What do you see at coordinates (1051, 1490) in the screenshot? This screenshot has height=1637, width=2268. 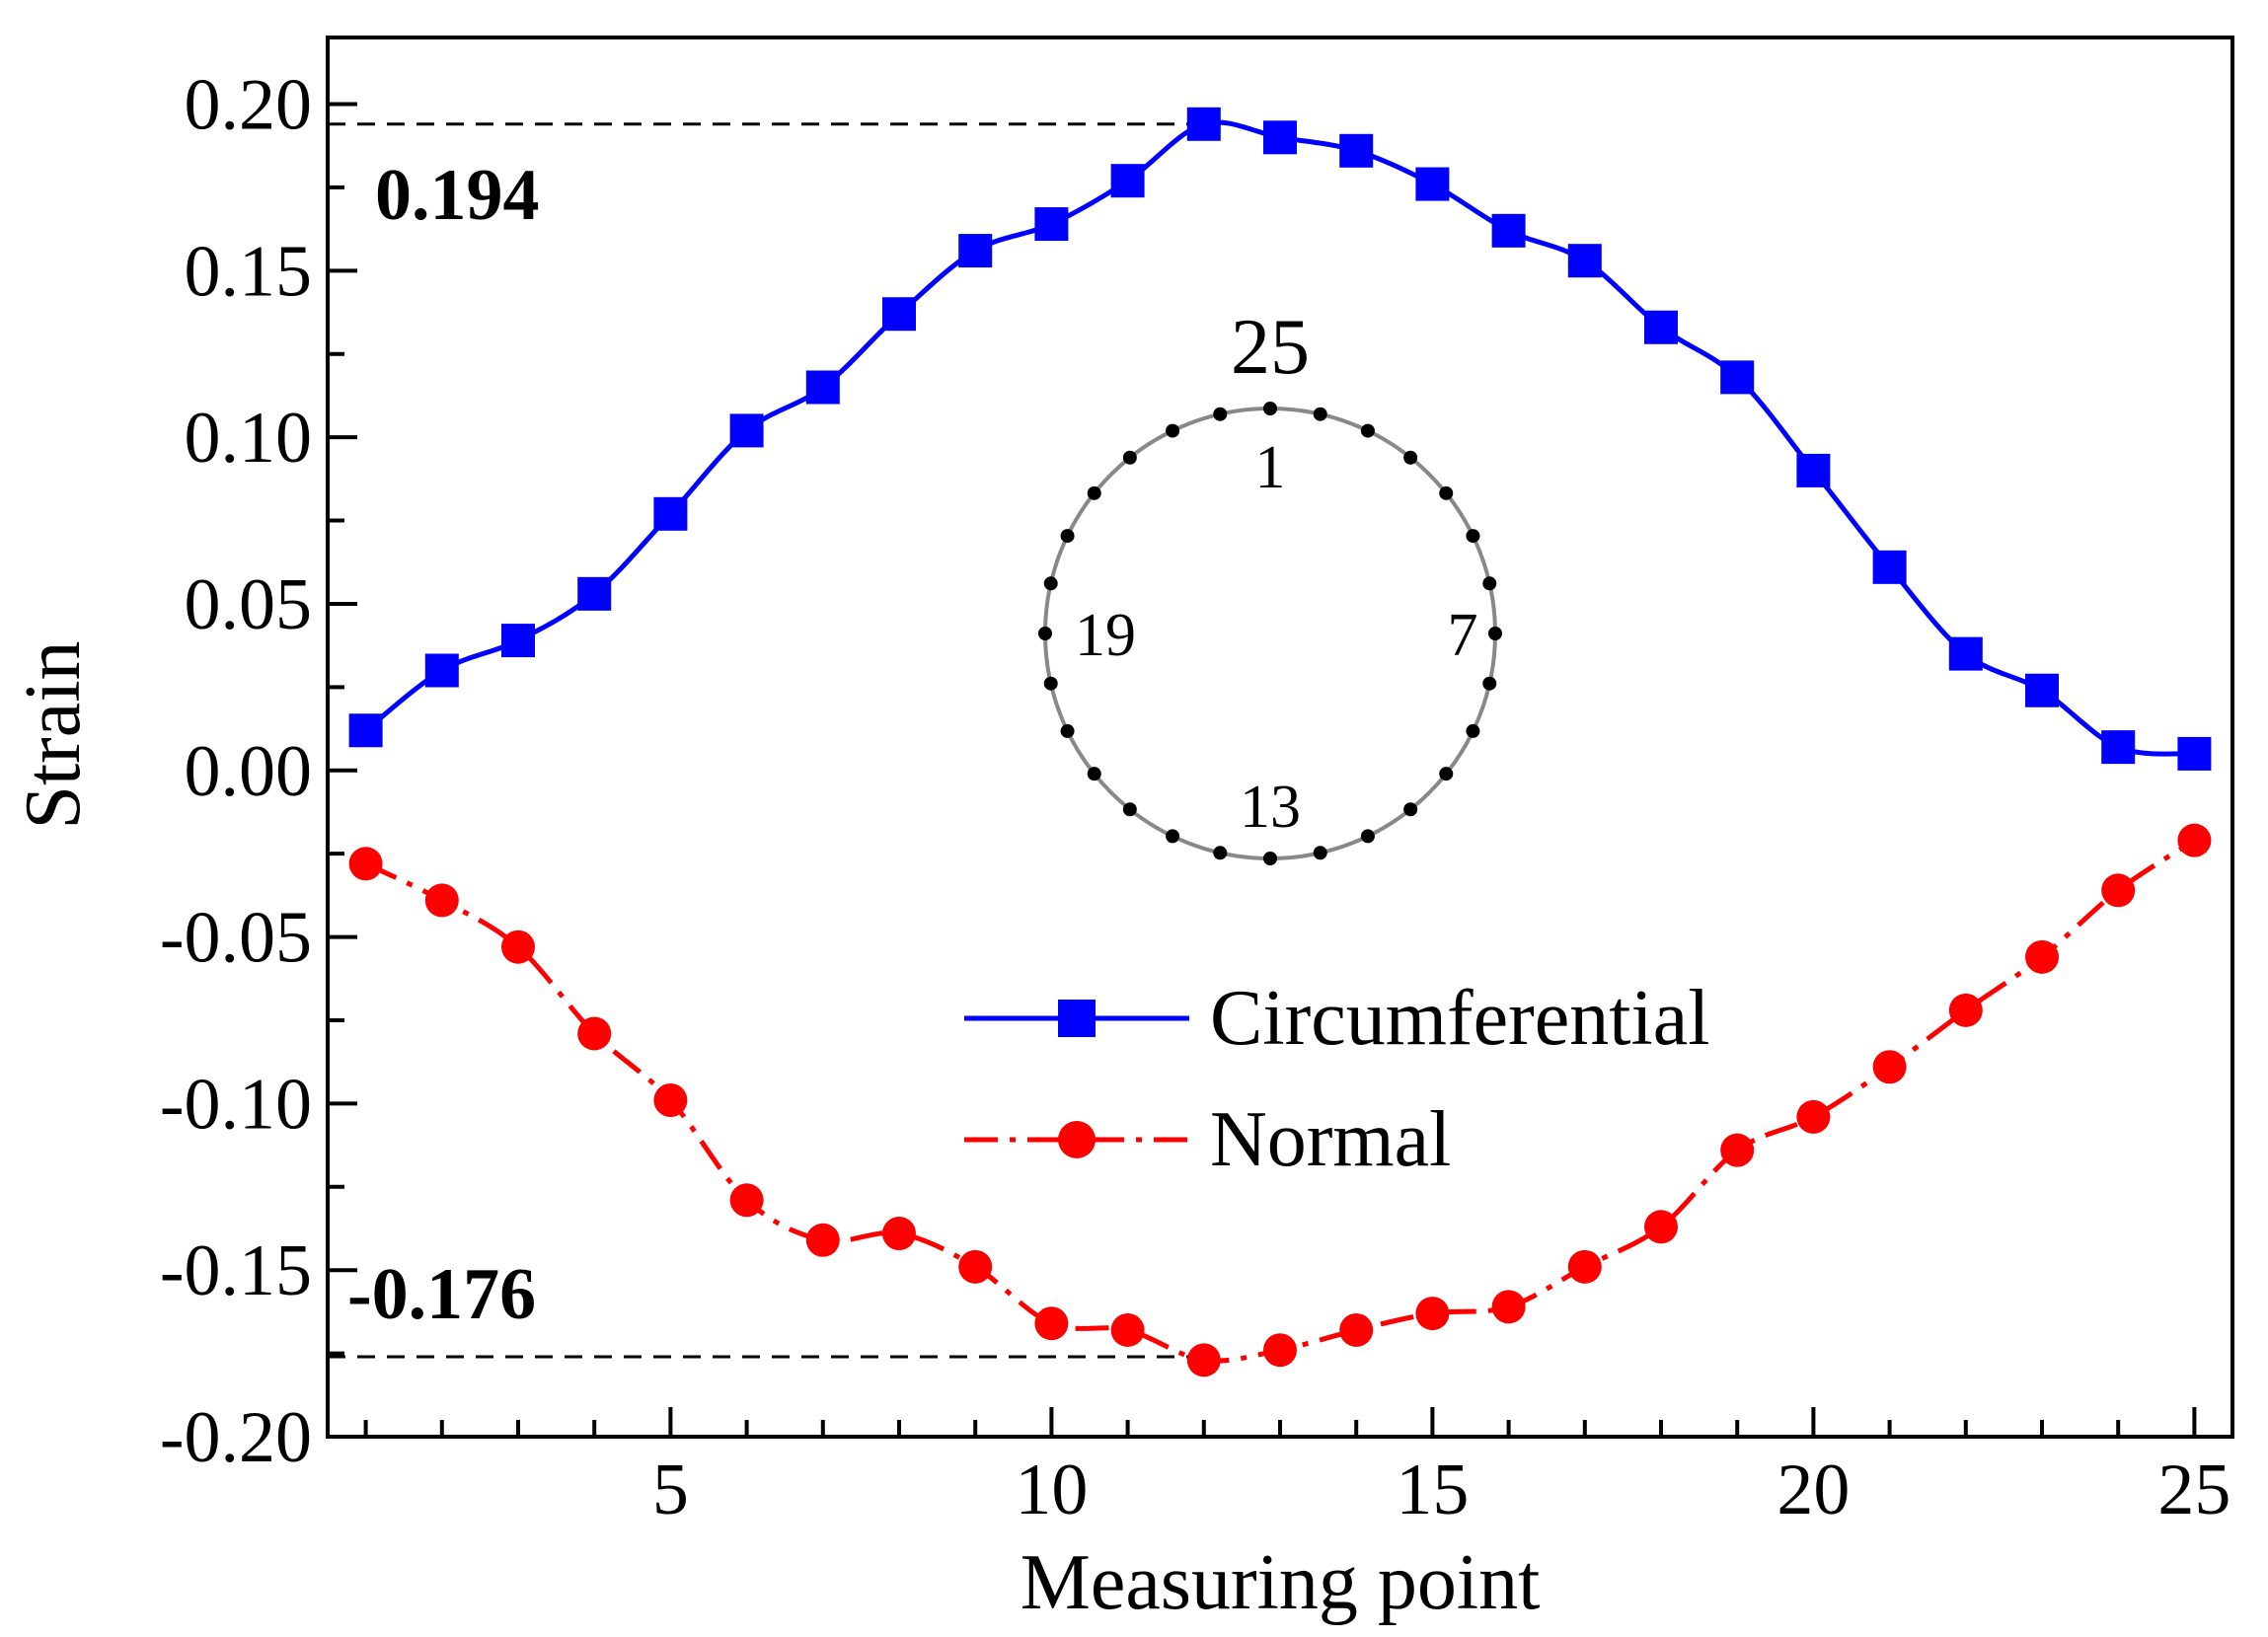 I see `x-tick-label: 10` at bounding box center [1051, 1490].